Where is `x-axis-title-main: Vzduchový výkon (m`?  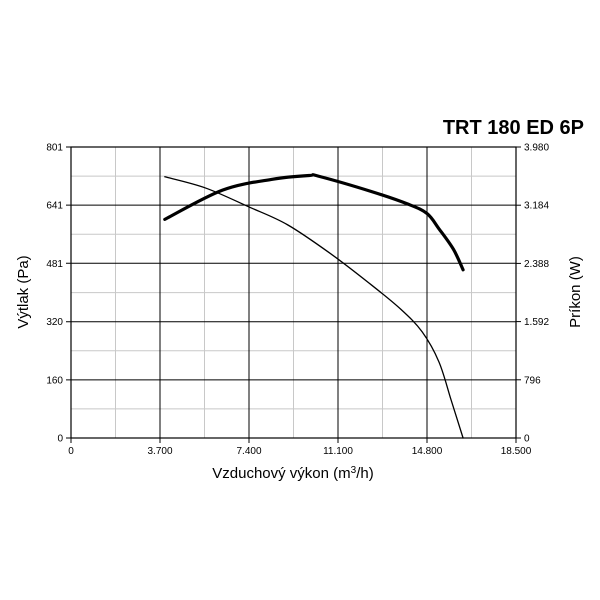 x-axis-title-main: Vzduchový výkon (m is located at coordinates (281, 473).